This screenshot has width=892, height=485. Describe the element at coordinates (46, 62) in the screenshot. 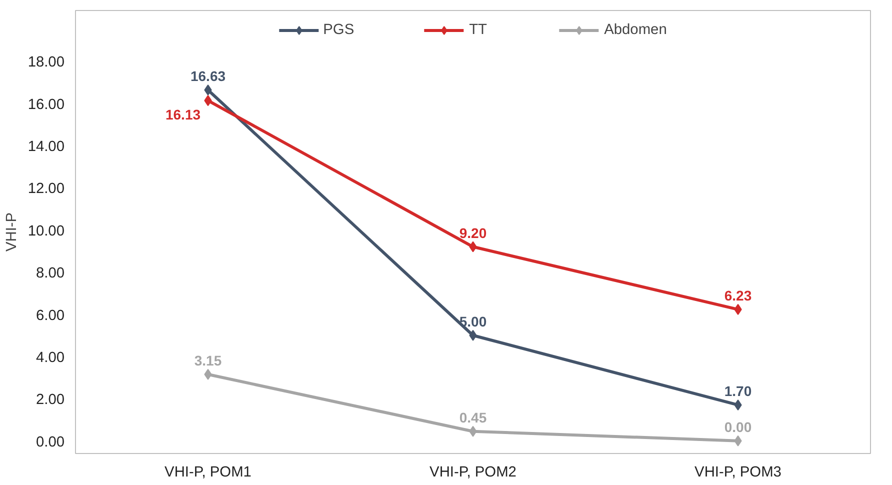

I see `y-tick-label: 18.00` at that location.